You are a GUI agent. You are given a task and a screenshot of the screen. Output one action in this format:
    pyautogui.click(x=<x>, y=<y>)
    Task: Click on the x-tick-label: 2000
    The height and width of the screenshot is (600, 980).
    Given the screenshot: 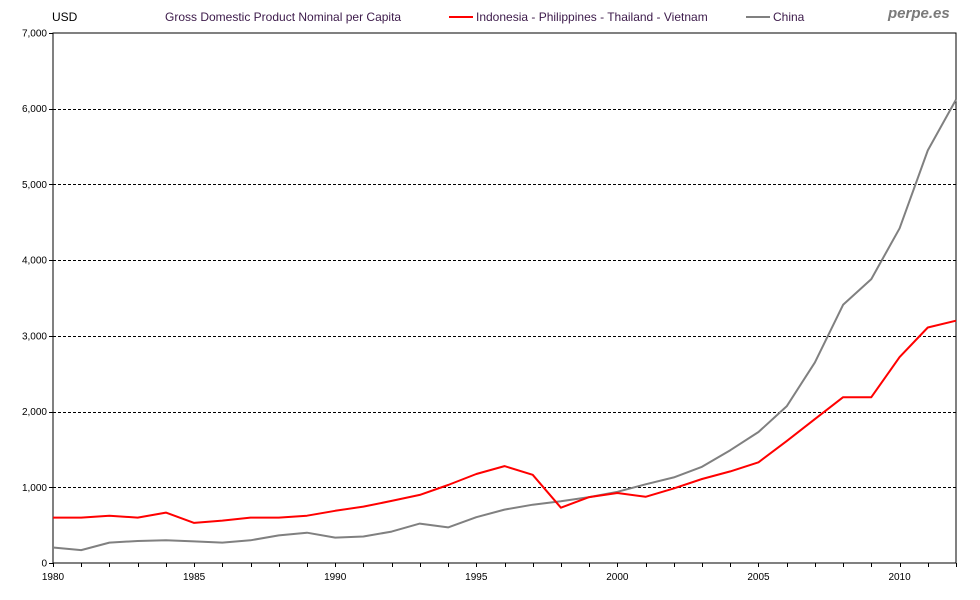 What is the action you would take?
    pyautogui.click(x=617, y=577)
    